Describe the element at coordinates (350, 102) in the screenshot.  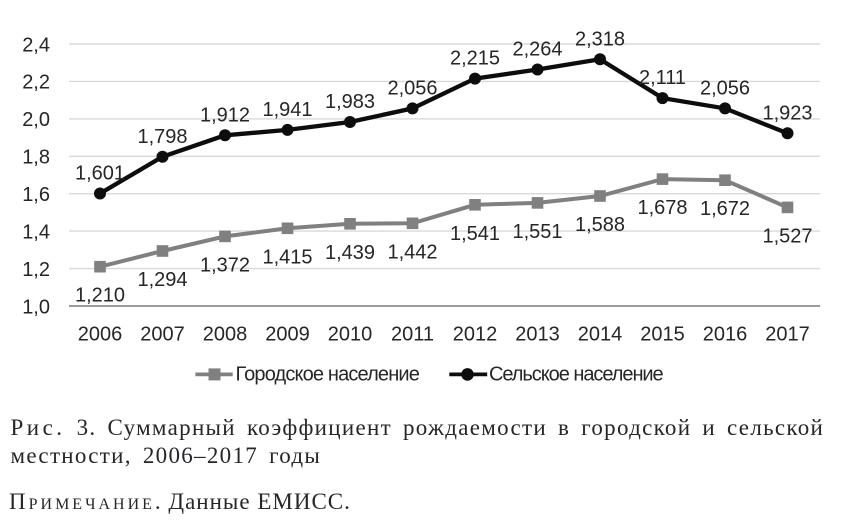
I see `svg-text: 1,983` at that location.